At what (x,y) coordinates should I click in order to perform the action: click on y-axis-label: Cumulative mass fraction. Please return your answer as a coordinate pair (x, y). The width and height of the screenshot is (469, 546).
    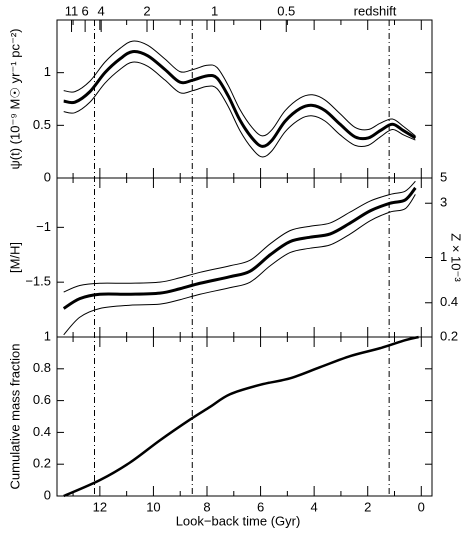
    Looking at the image, I should click on (14, 417).